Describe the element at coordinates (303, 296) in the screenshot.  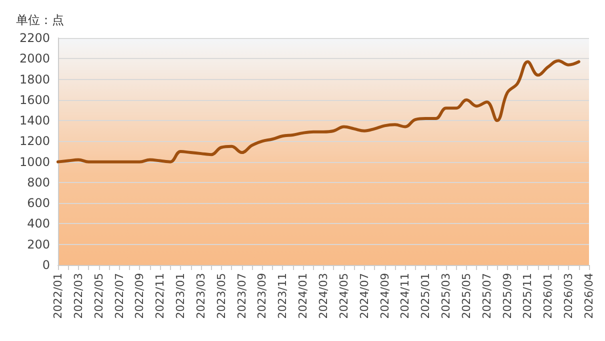
I see `x-tick-label: 2024/01` at that location.